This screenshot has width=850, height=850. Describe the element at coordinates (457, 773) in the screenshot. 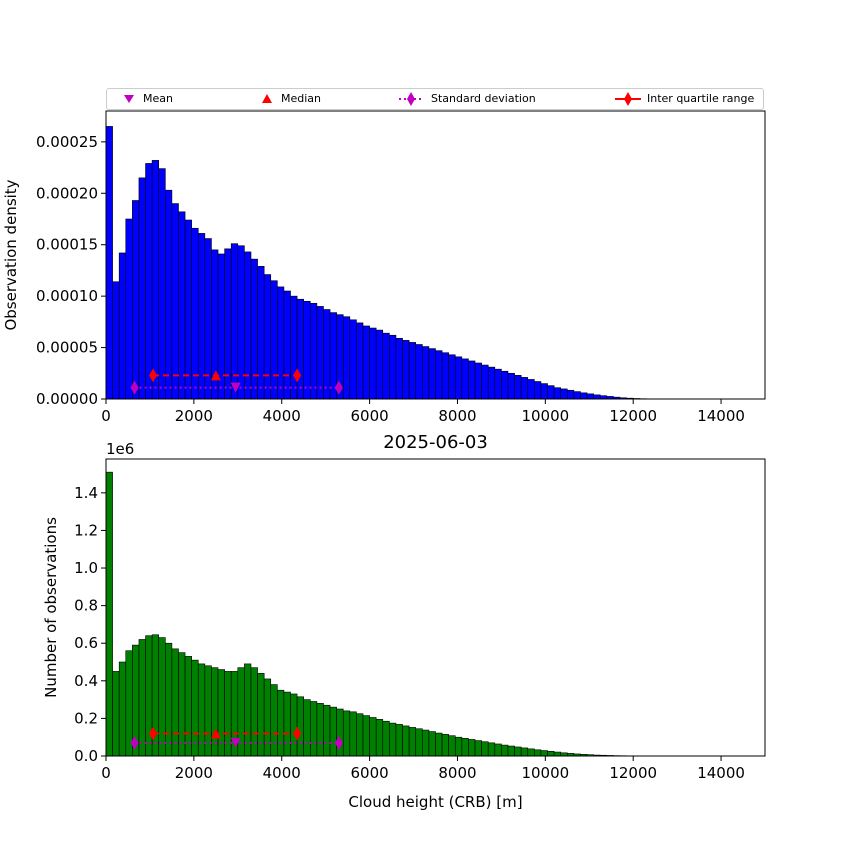

I see `x-tick-label: 8000` at that location.